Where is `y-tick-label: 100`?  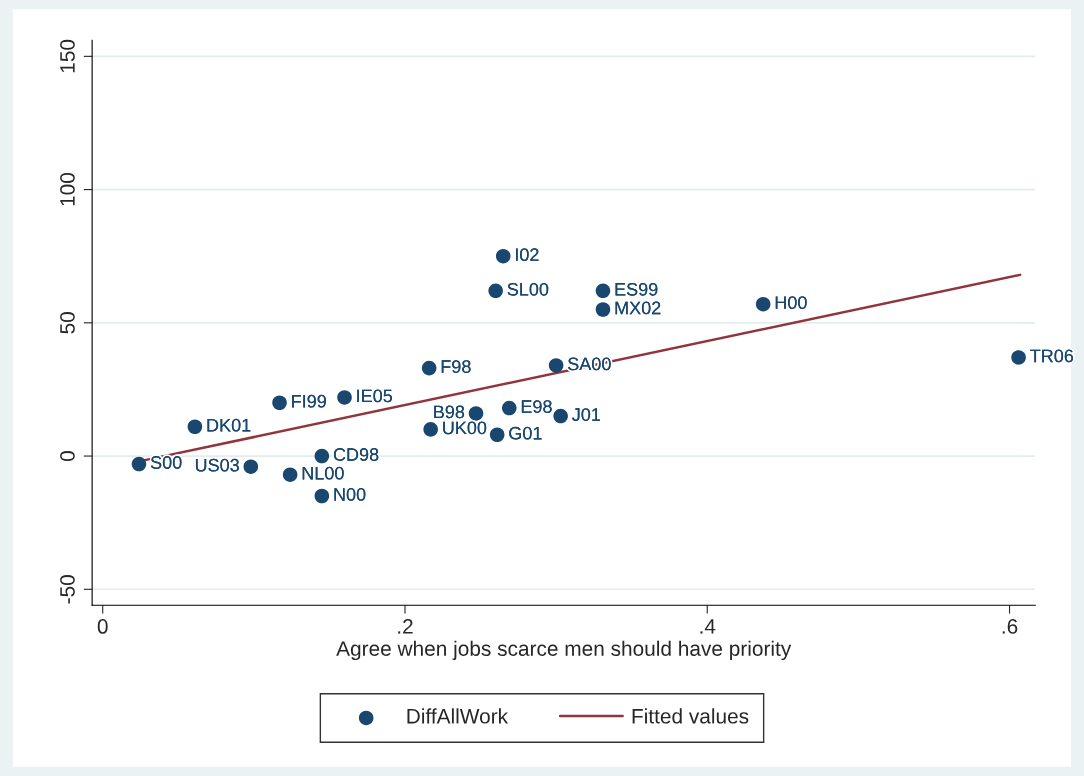
y-tick-label: 100 is located at coordinates (67, 189).